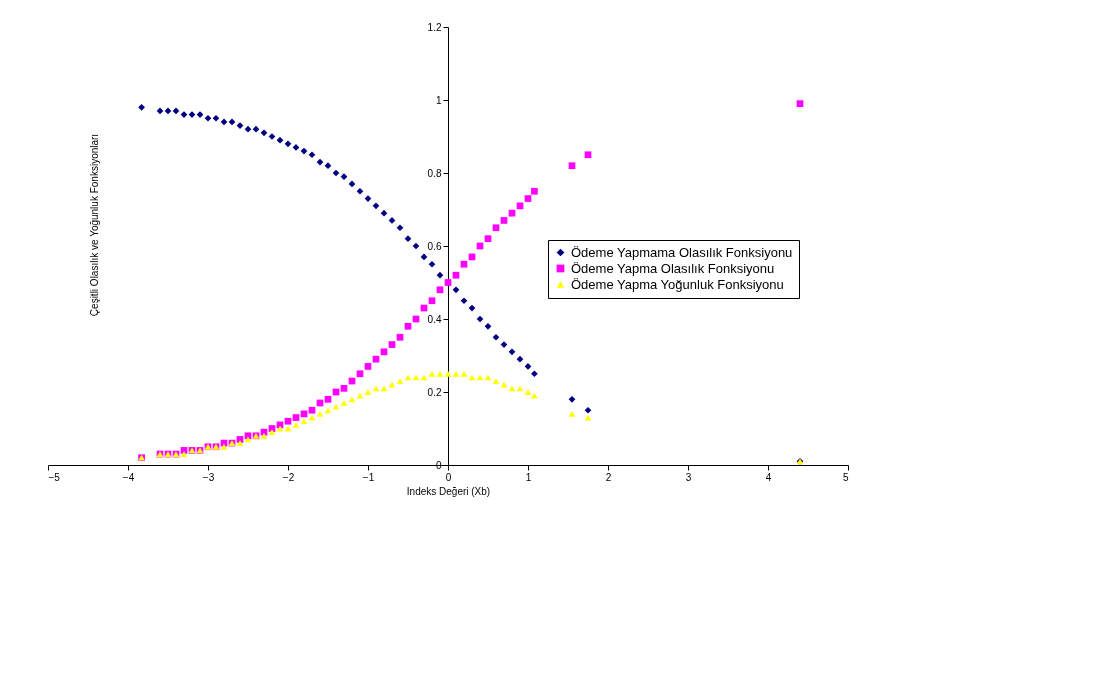 The width and height of the screenshot is (1103, 686). Describe the element at coordinates (768, 477) in the screenshot. I see `x-tick-label: 4` at that location.